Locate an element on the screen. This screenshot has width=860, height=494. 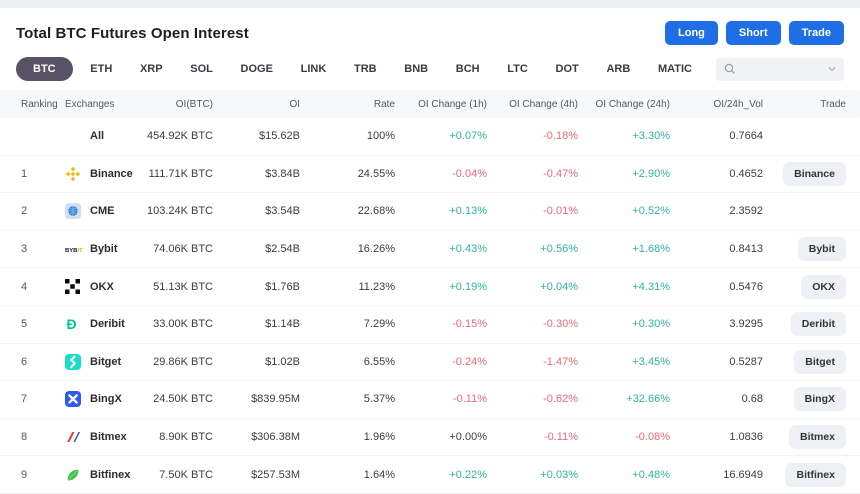
oi-btc-cell: 8.90K BTC is located at coordinates (186, 437).